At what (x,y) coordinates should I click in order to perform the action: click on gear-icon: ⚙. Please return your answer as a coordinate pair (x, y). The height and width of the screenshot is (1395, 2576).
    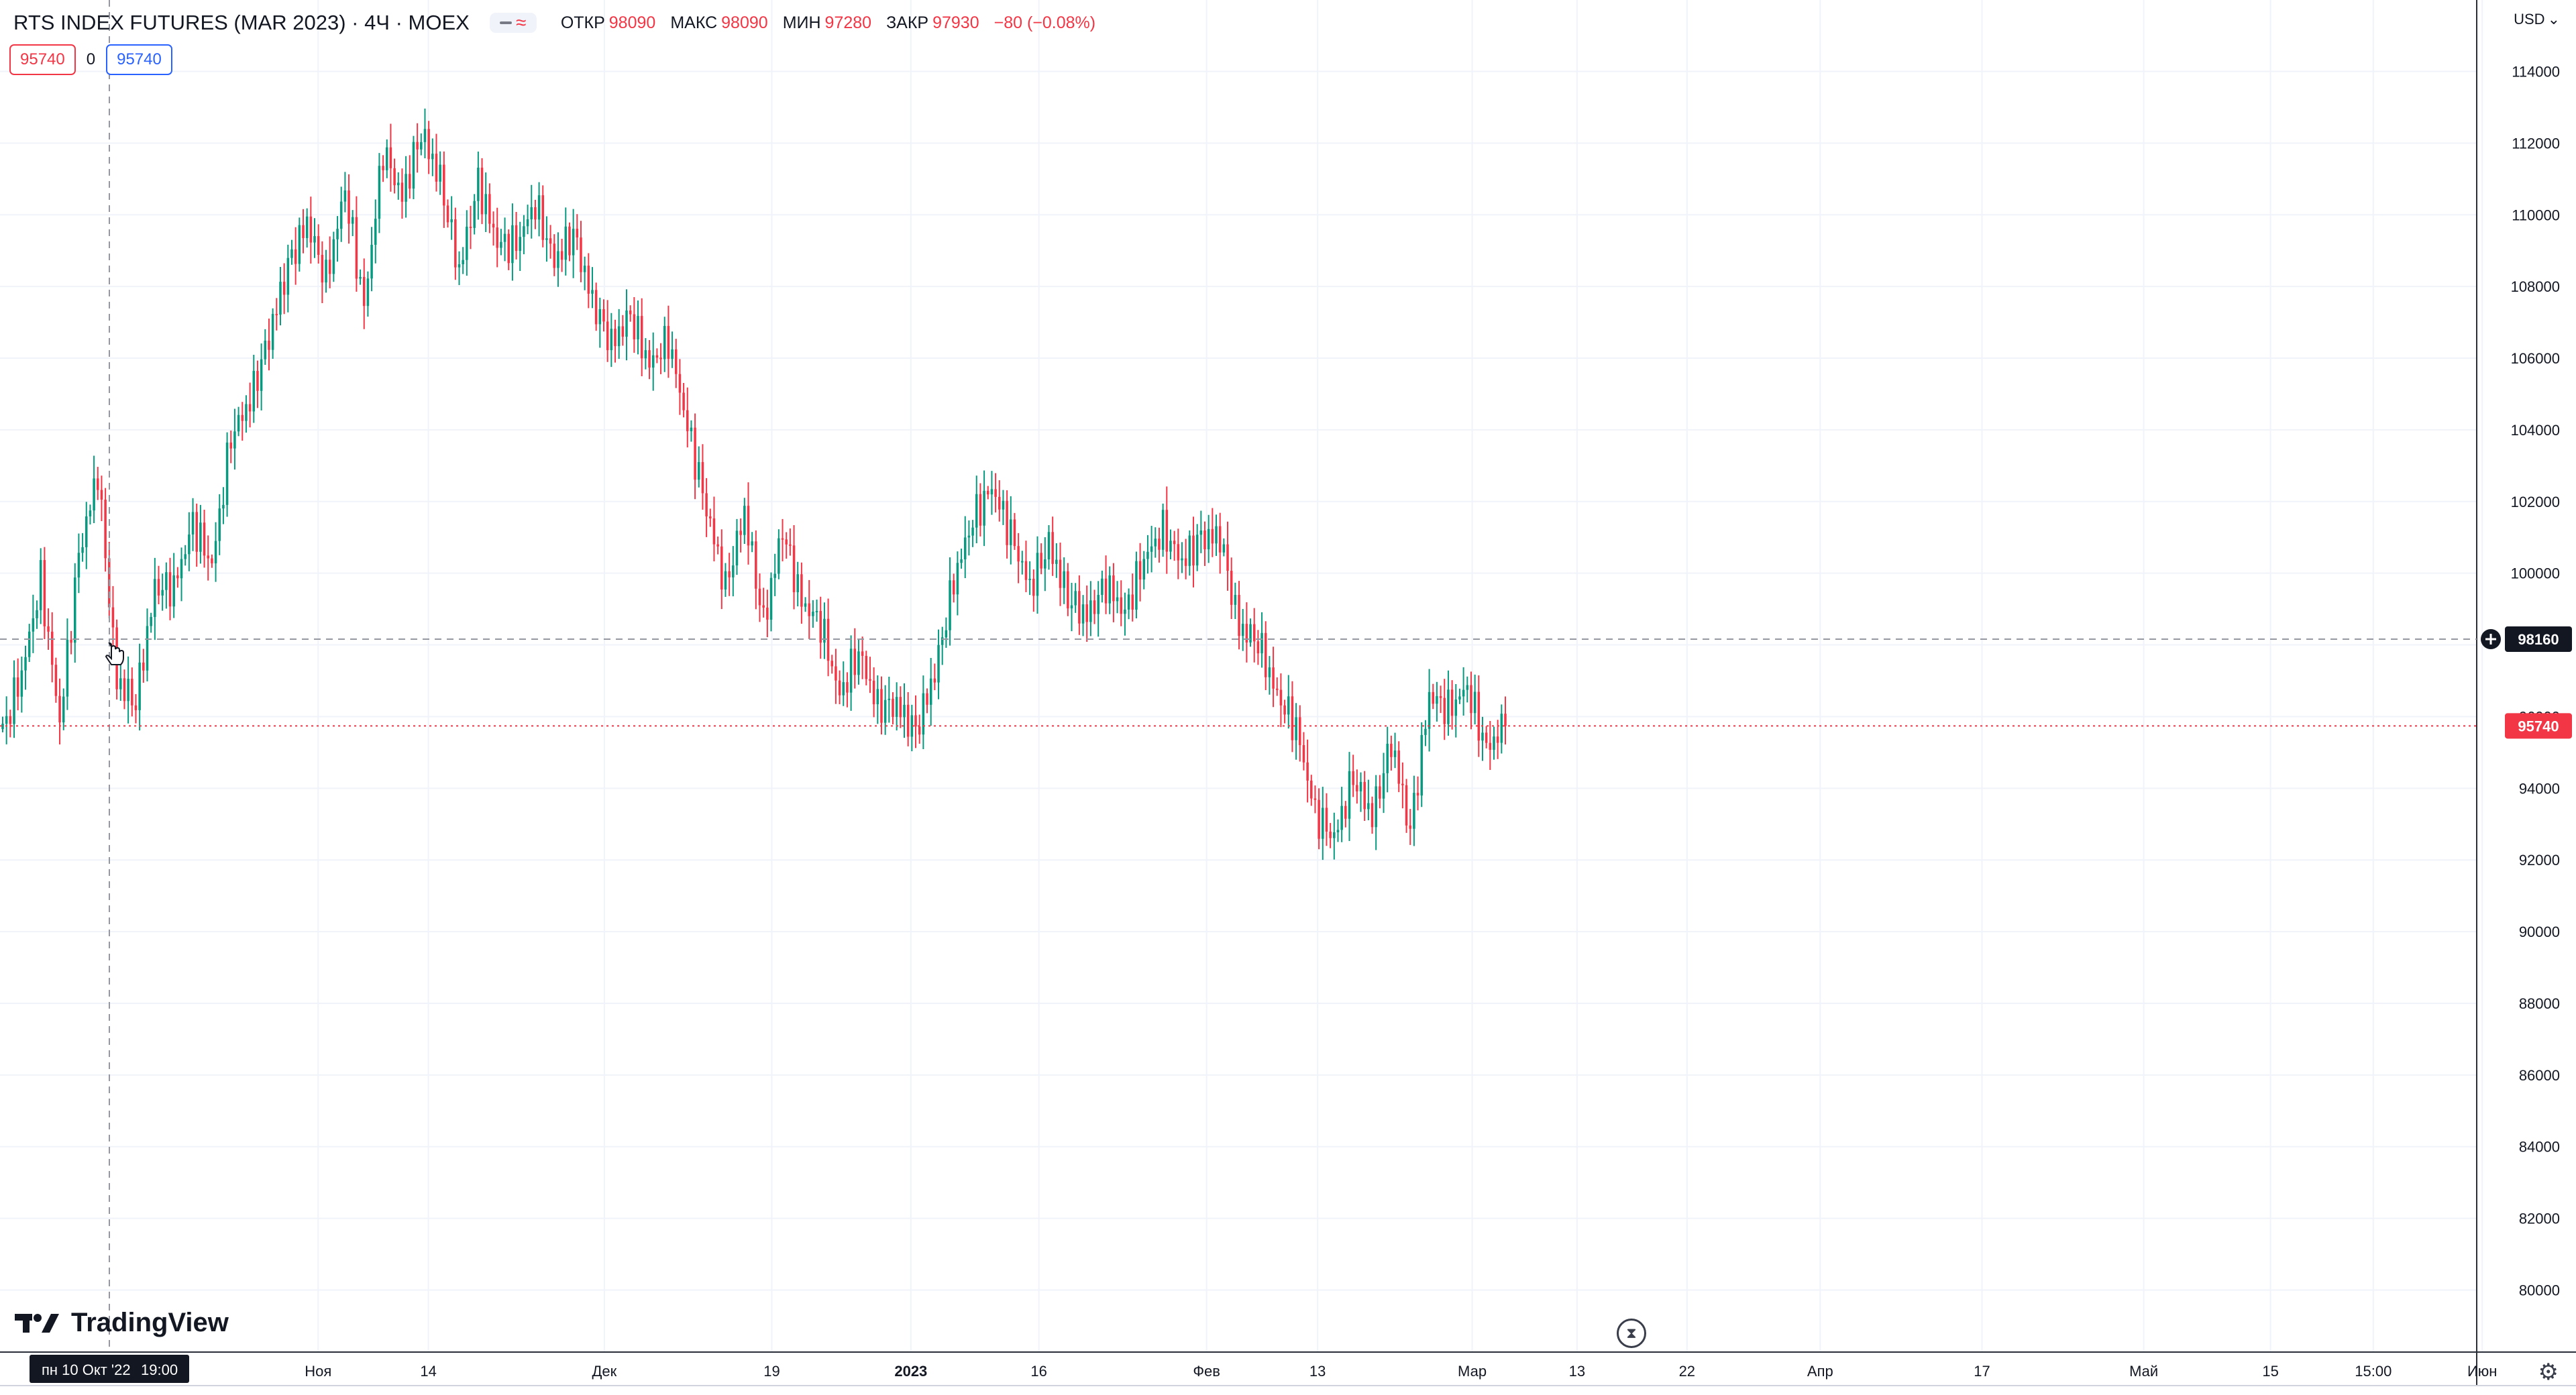
    Looking at the image, I should click on (2548, 1372).